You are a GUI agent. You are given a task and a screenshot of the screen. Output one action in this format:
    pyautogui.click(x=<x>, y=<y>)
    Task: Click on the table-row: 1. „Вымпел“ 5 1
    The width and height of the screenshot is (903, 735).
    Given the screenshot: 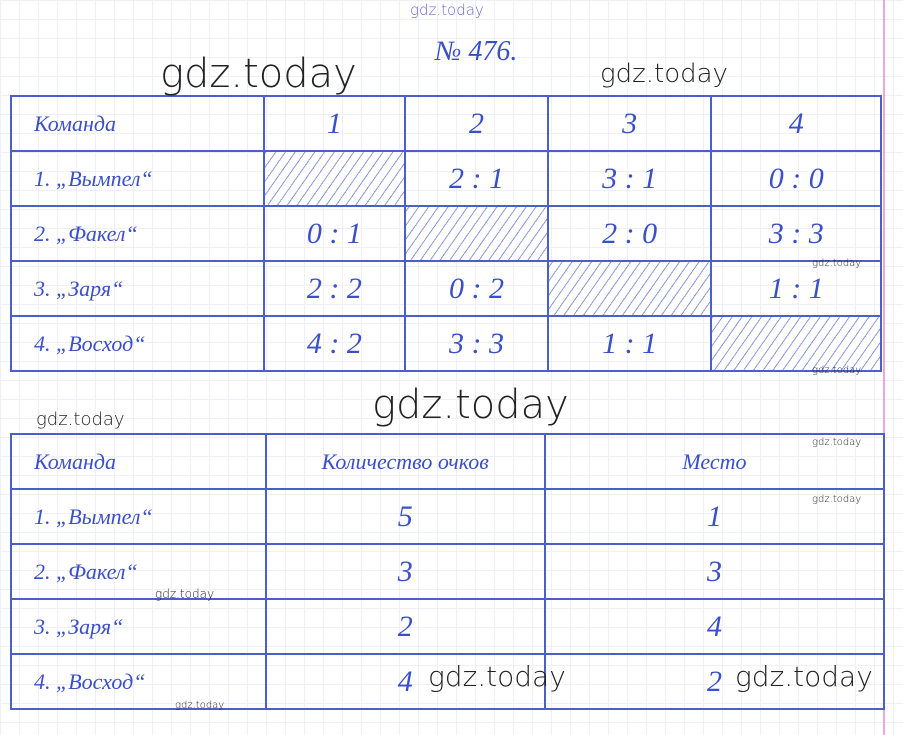 What is the action you would take?
    pyautogui.click(x=448, y=516)
    